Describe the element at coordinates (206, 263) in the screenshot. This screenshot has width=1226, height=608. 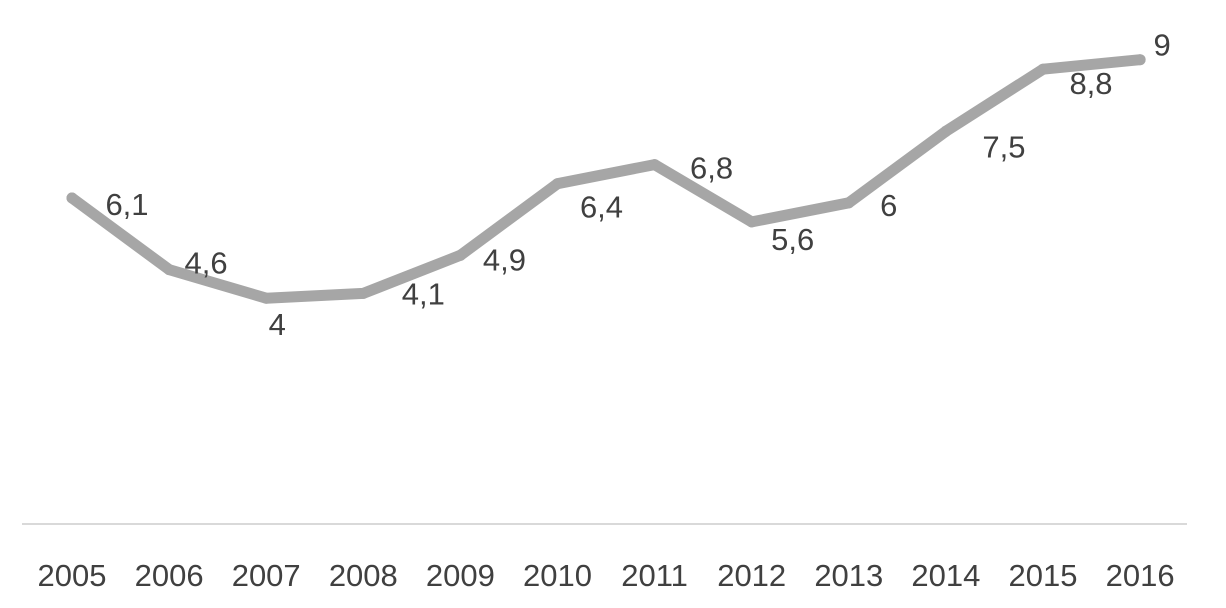
I see `data-label-2006: 4,6` at that location.